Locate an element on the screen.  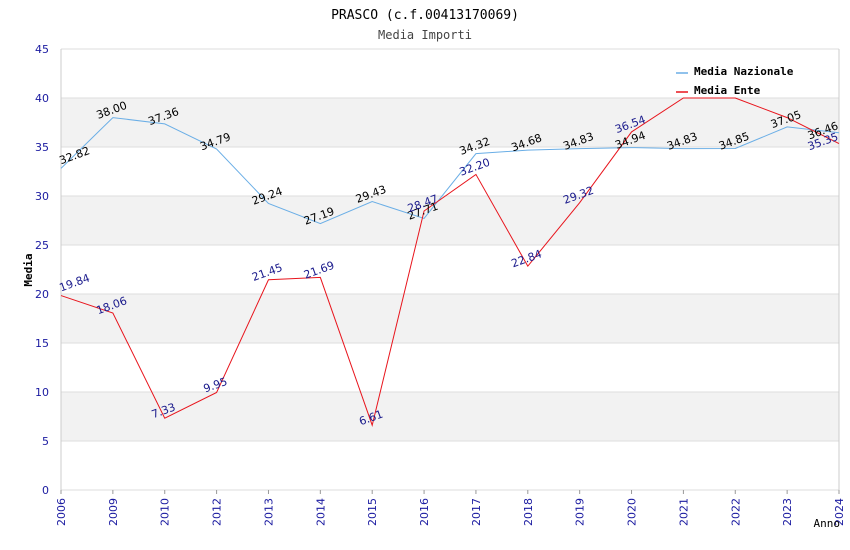
x-tick-label: 2019 is located at coordinates (580, 512).